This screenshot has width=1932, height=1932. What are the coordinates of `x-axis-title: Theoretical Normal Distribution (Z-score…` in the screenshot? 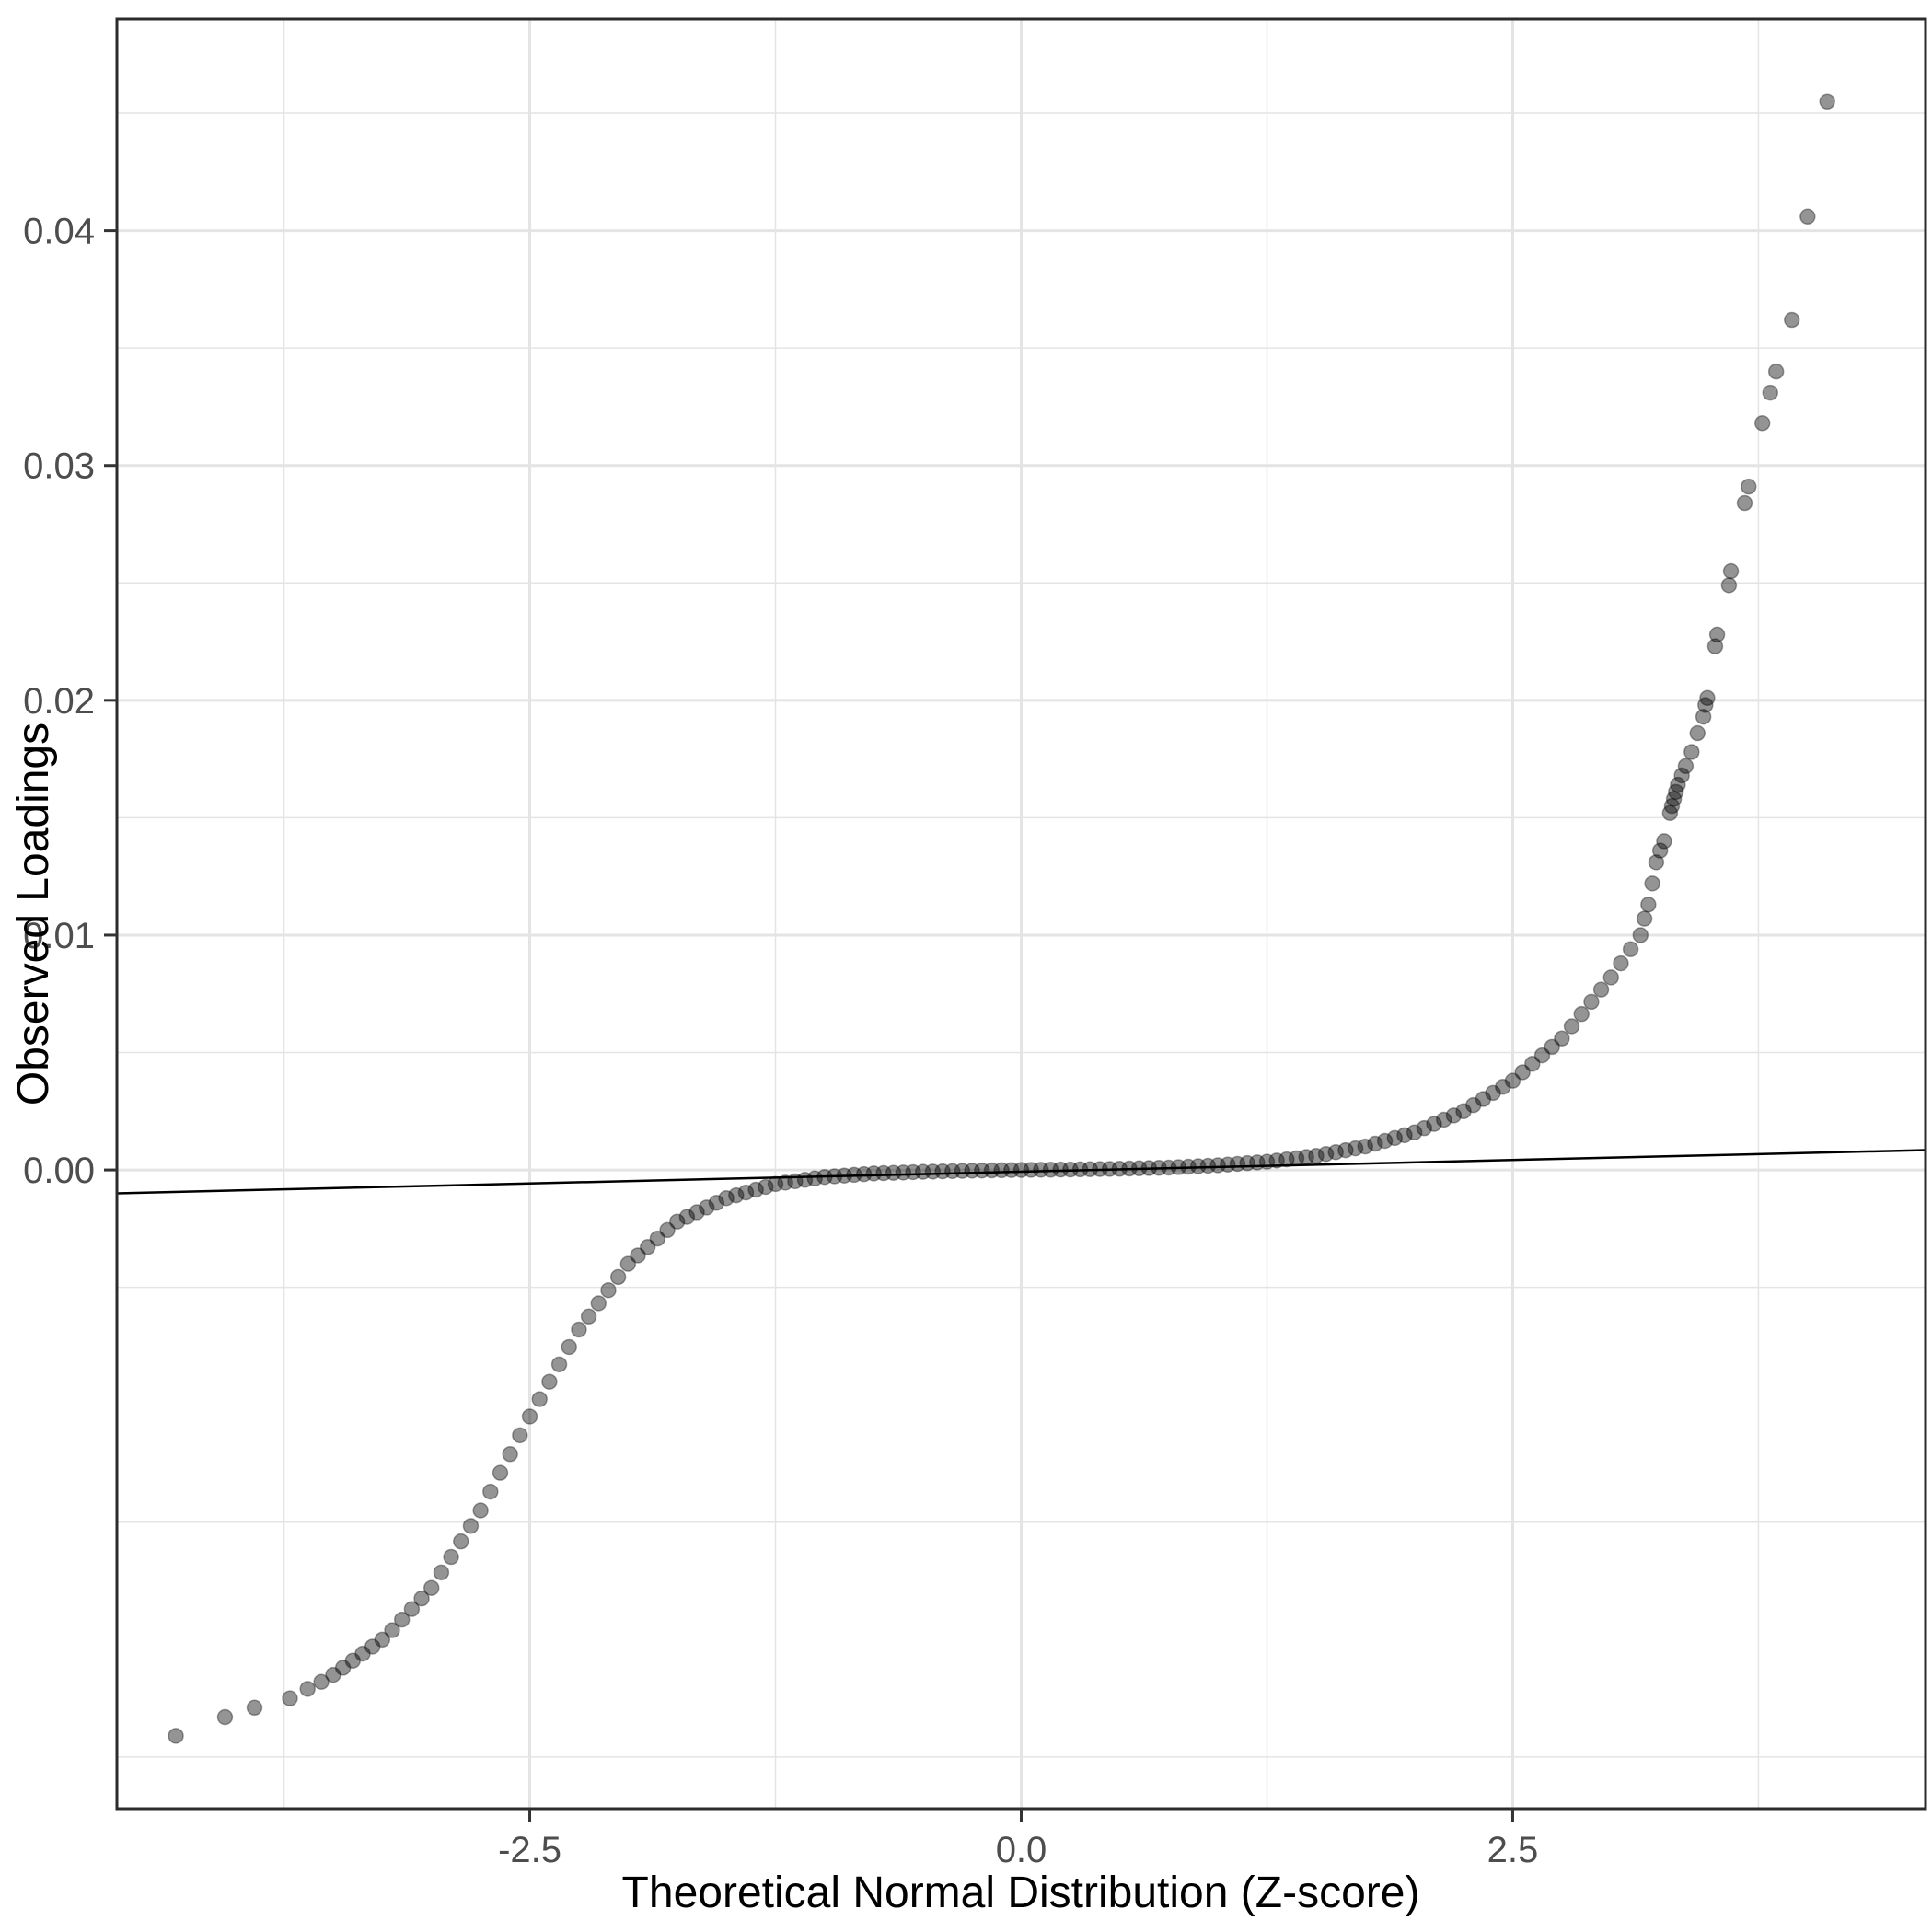 It's located at (1021, 1893).